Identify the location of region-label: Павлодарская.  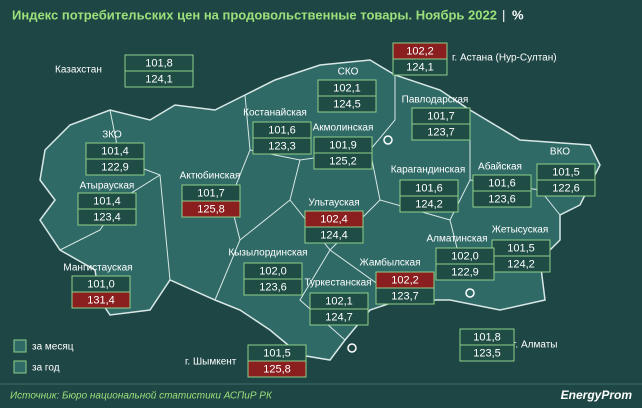
(435, 100).